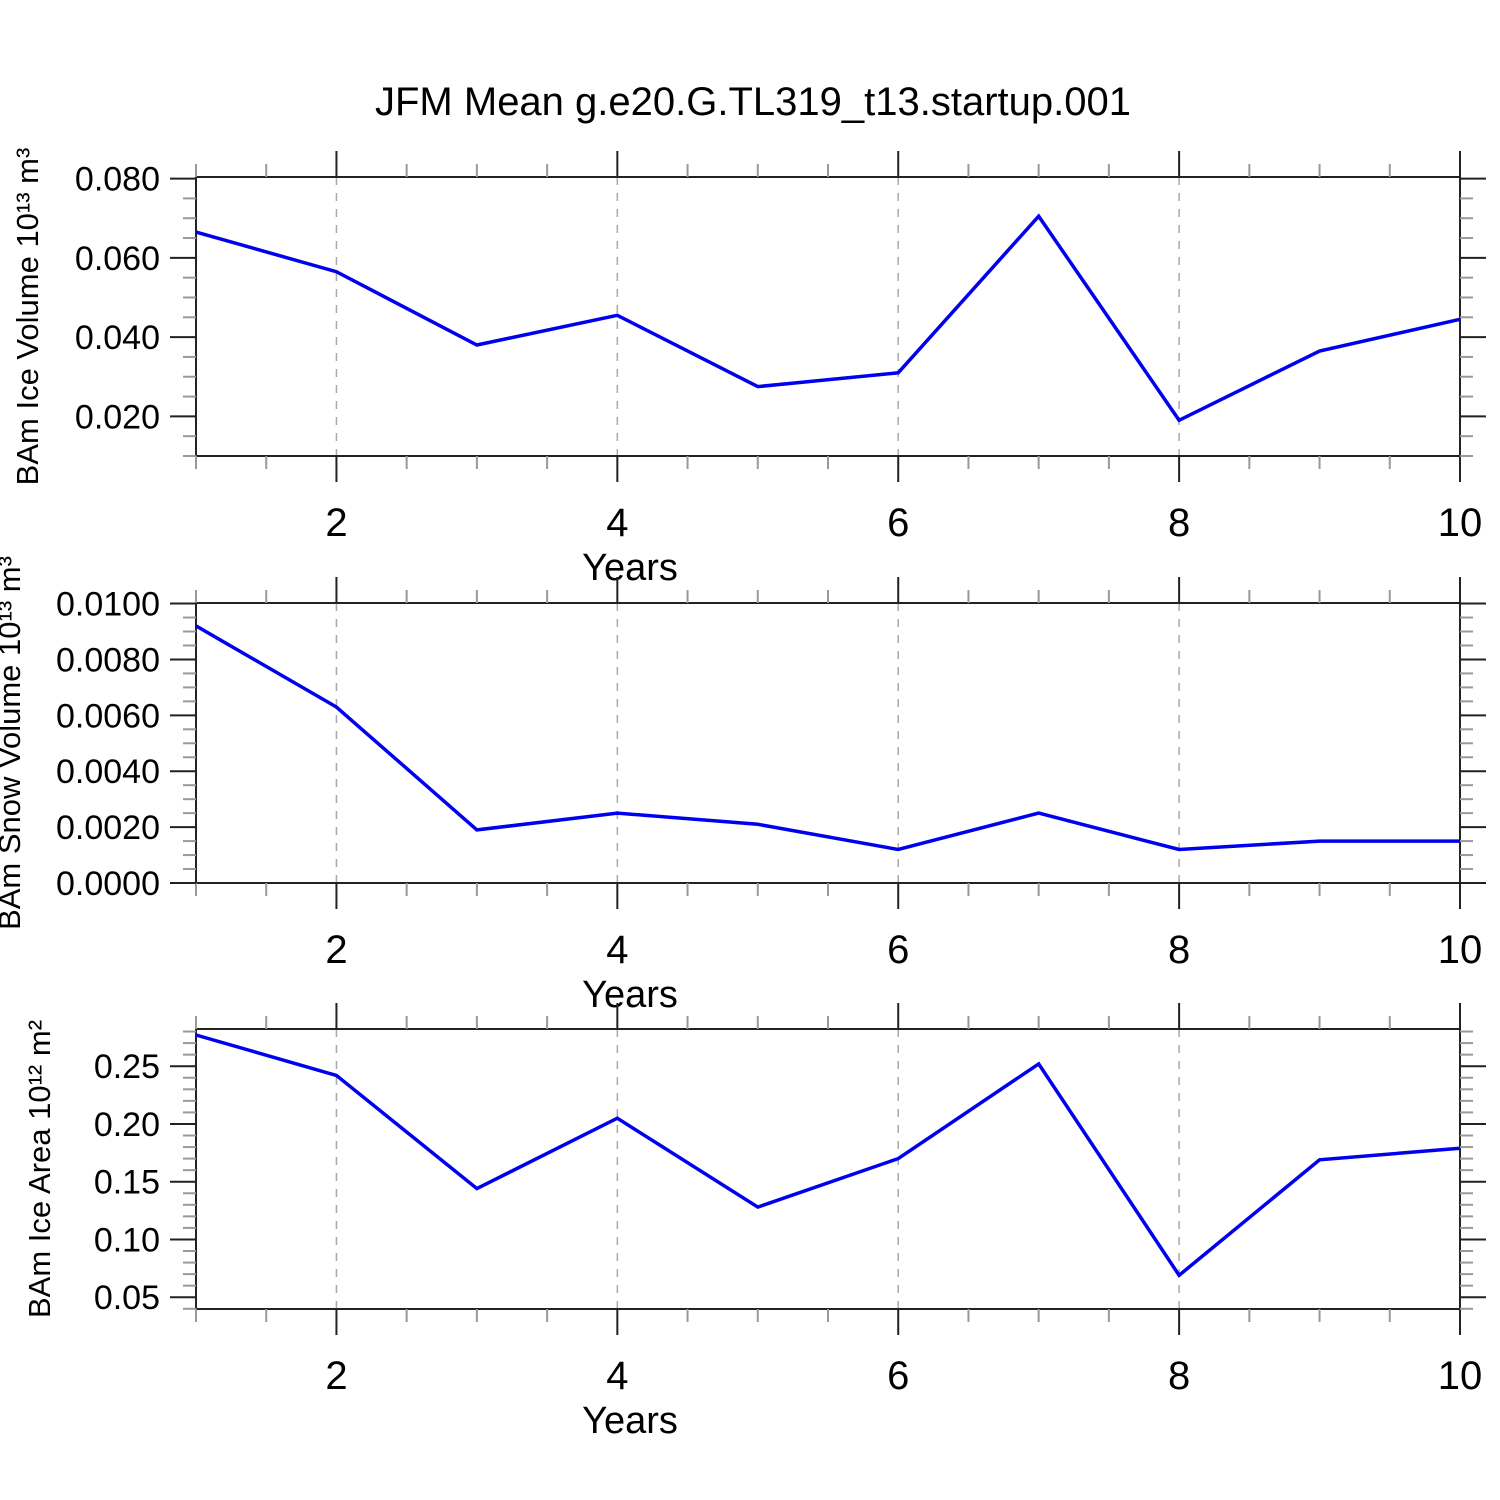 The width and height of the screenshot is (1500, 1500). I want to click on snow-volume-x-tick-label: 8, so click(1179, 950).